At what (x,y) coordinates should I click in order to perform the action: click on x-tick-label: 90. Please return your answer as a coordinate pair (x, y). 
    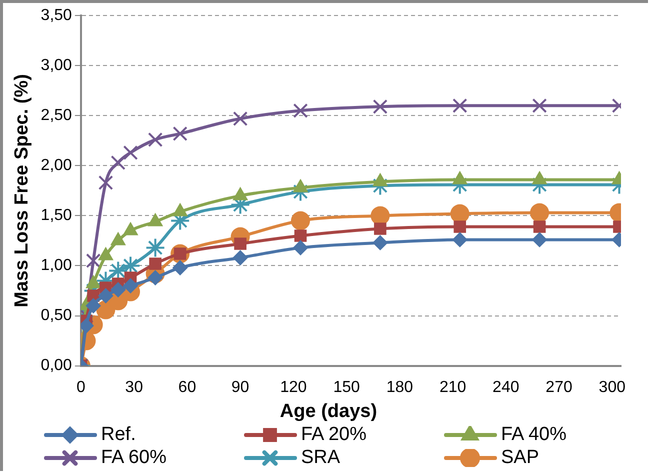
    Looking at the image, I should click on (240, 387).